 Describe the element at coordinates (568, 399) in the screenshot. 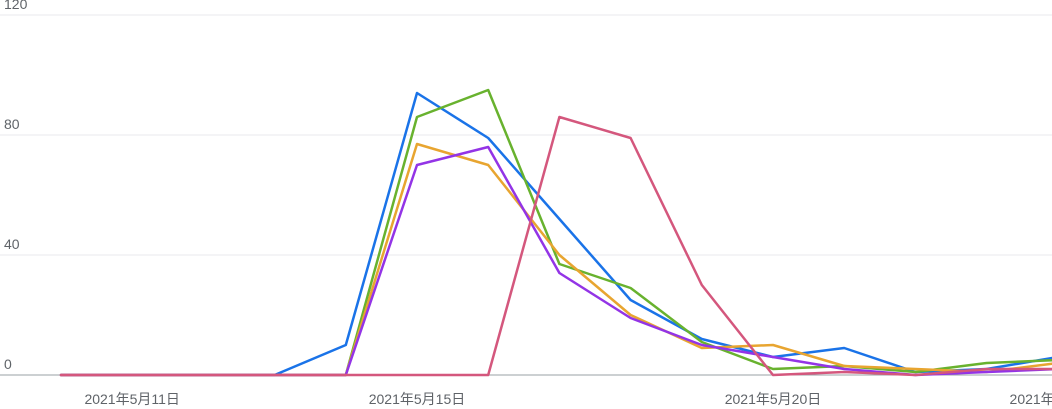

I see `x-axis-ticks: 2021年5月11日 2021年5月15日 2021年5月20日 2021年5月24日` at that location.